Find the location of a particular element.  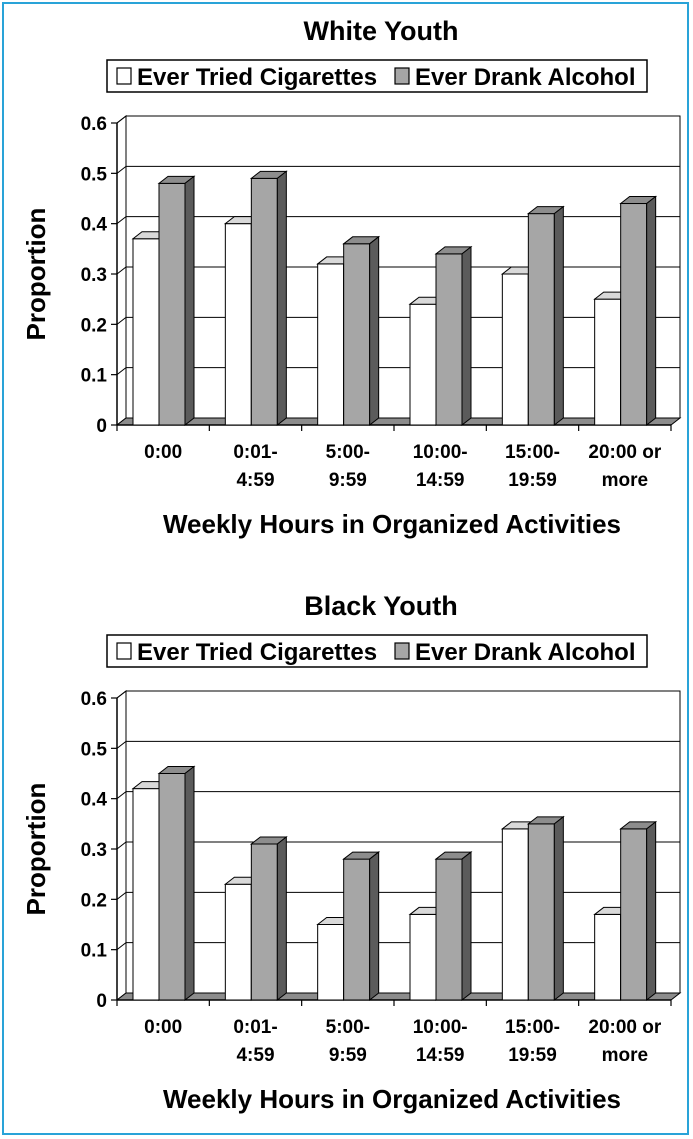

x-tick-label: 9:59 is located at coordinates (348, 1055).